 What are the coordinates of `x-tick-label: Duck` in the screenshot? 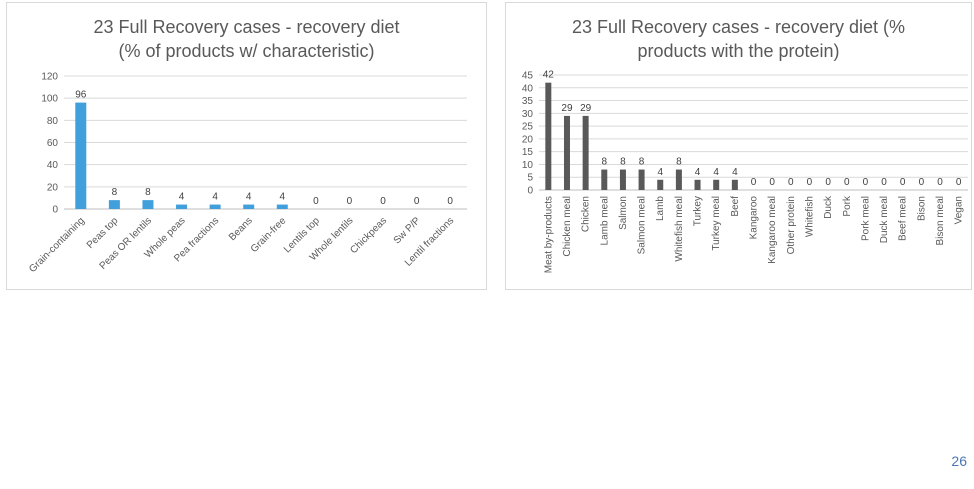 It's located at (828, 207).